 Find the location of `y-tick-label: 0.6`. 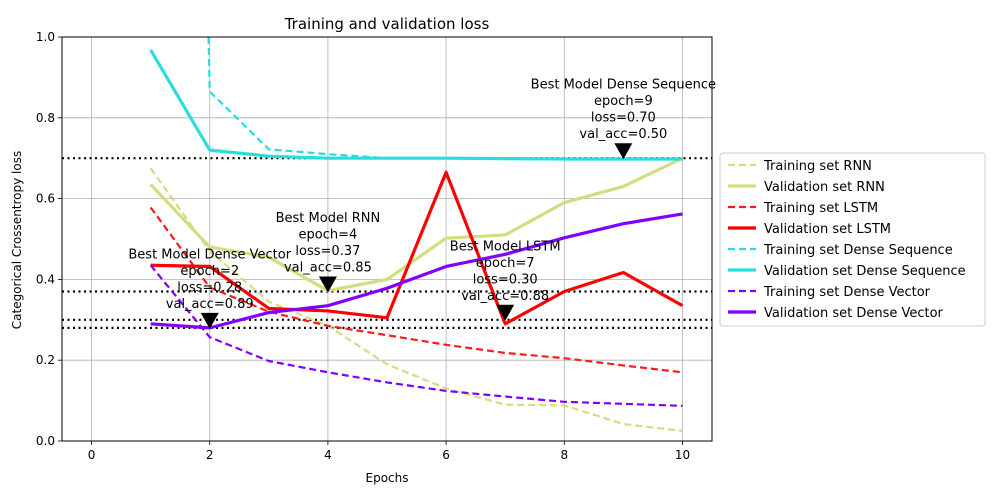

y-tick-label: 0.6 is located at coordinates (45, 199).